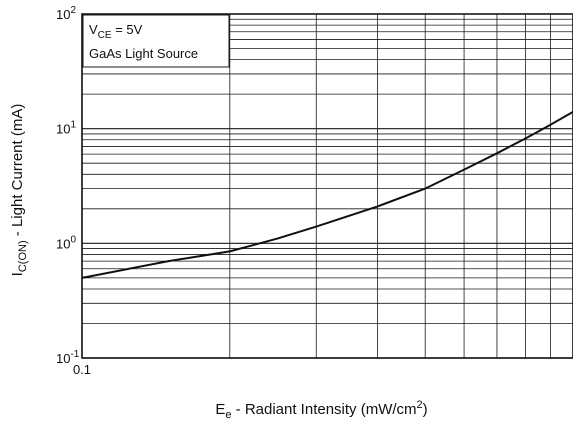  I want to click on y-axis-label: IC(ON) - Light Current (mA), so click(19, 190).